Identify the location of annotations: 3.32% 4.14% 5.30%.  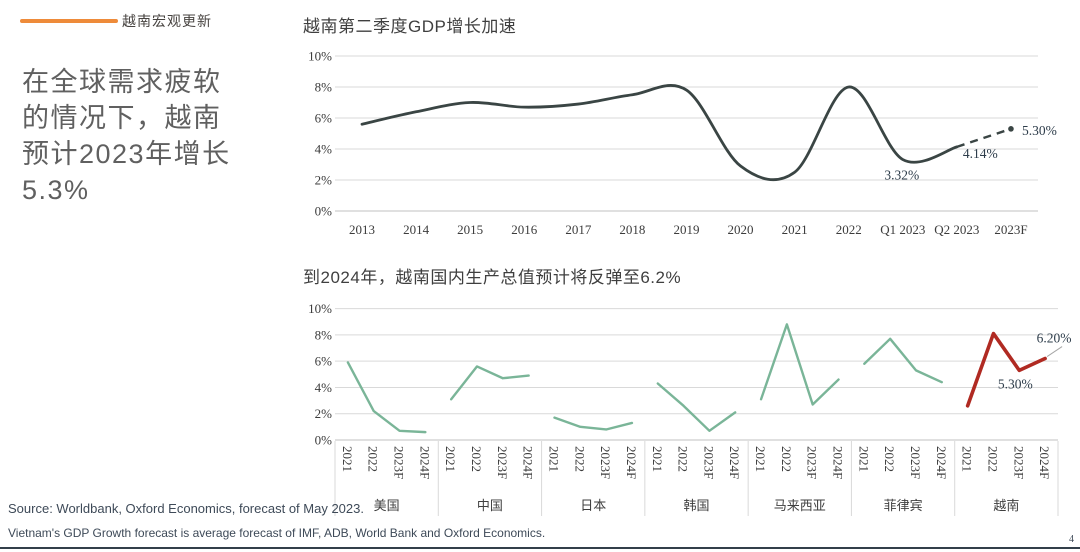
(970, 153).